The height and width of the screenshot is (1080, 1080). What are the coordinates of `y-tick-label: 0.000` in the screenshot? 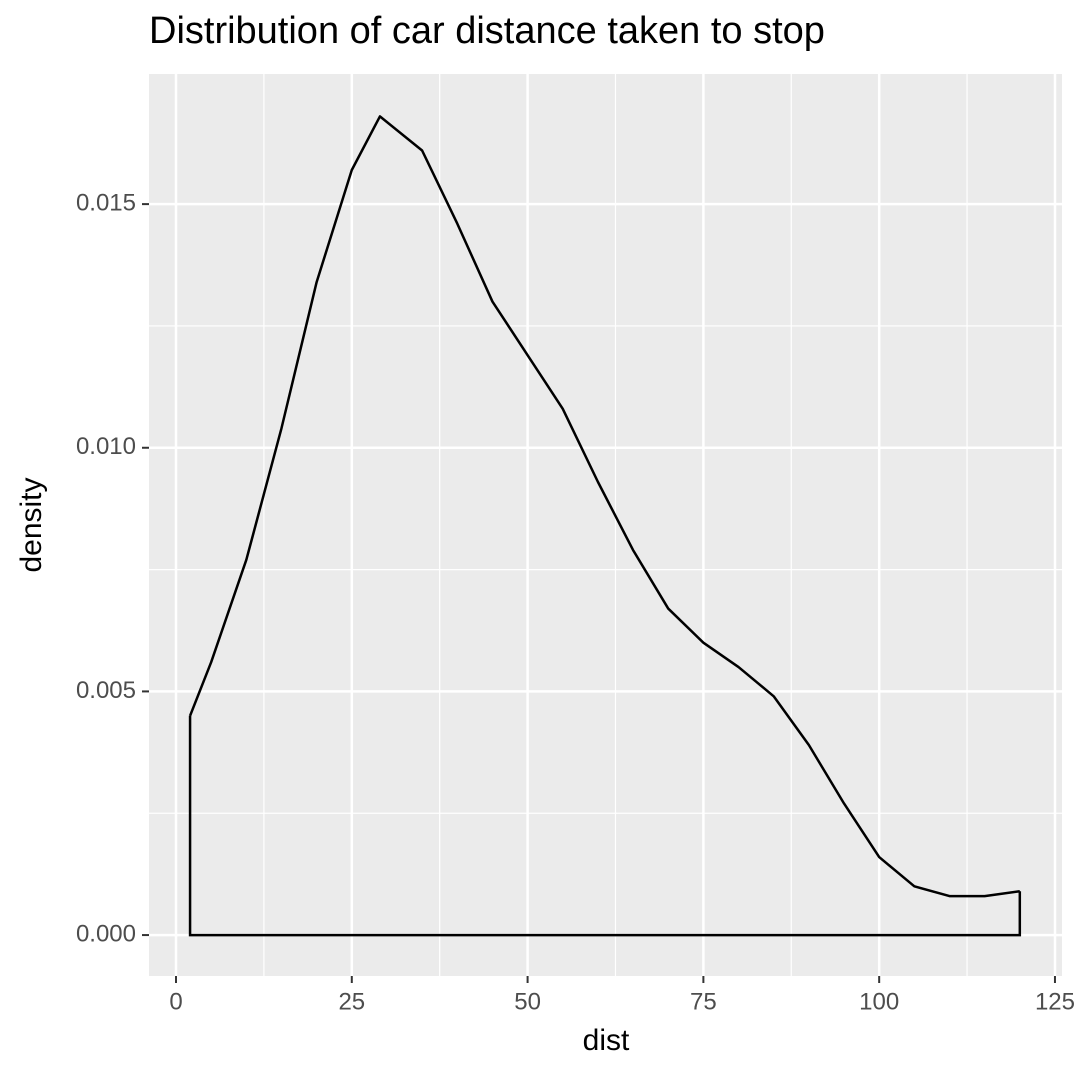 It's located at (106, 933).